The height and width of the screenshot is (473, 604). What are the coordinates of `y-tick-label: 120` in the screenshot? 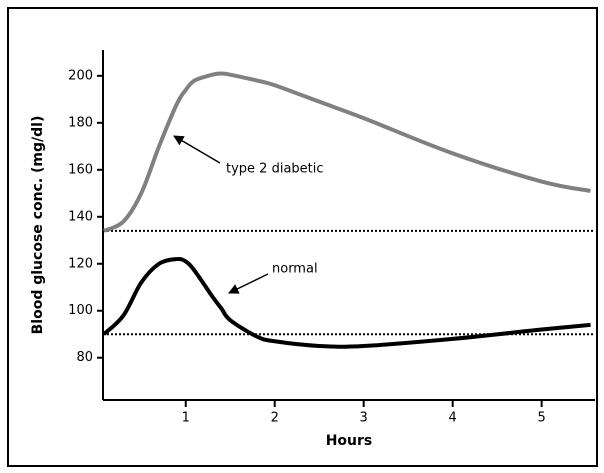 It's located at (80, 263).